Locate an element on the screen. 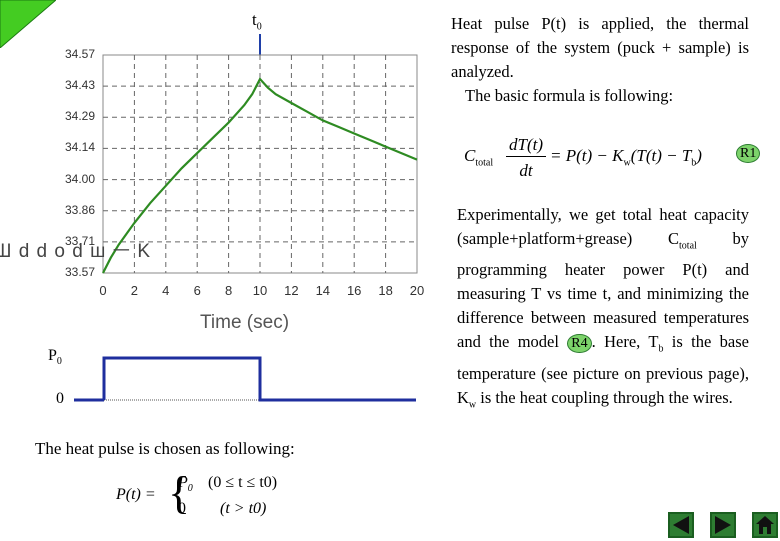  y-tick-label: 34.00 is located at coordinates (79, 178).